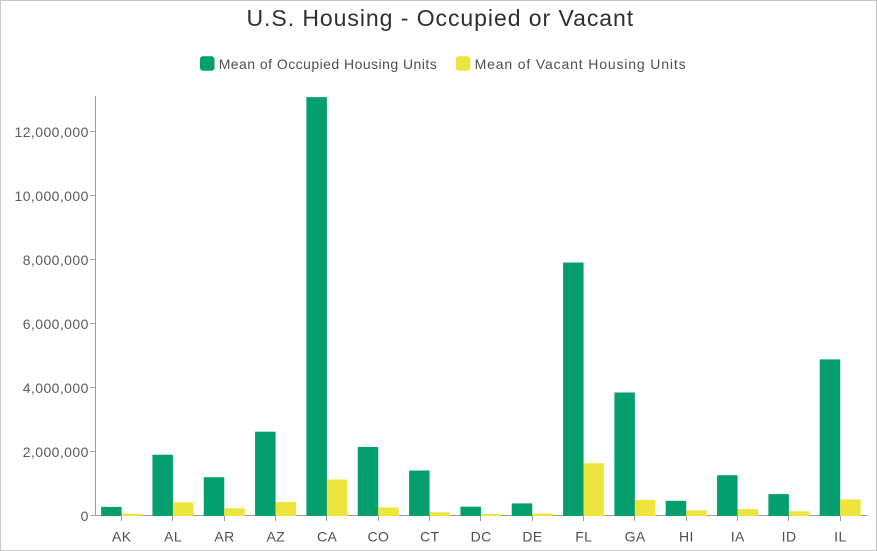 The image size is (877, 551). I want to click on svg-text: CO, so click(379, 536).